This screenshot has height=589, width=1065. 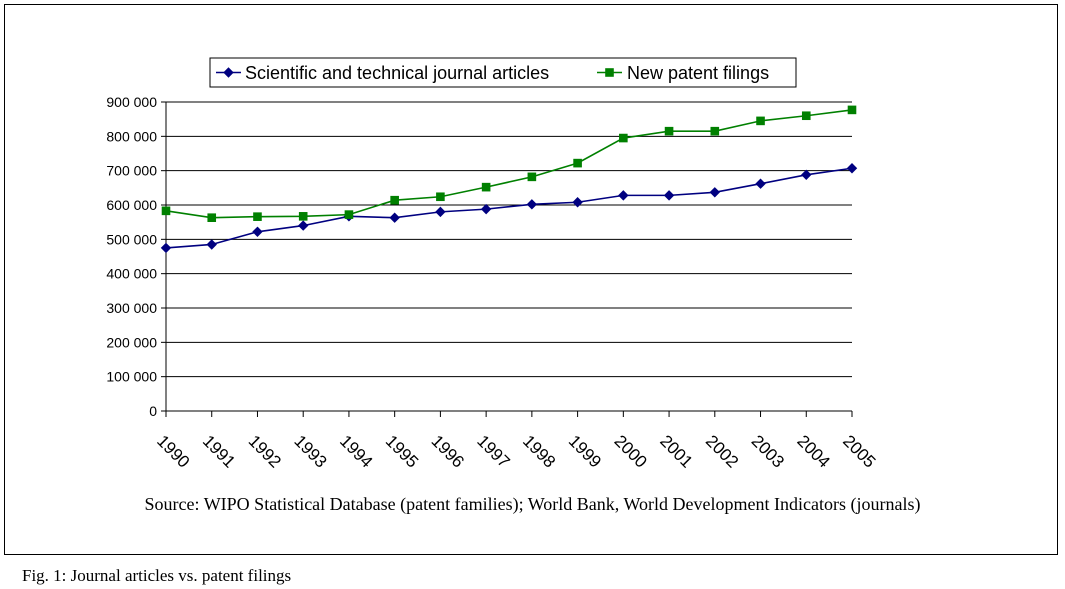 I want to click on x-tick-label: 1991, so click(x=219, y=451).